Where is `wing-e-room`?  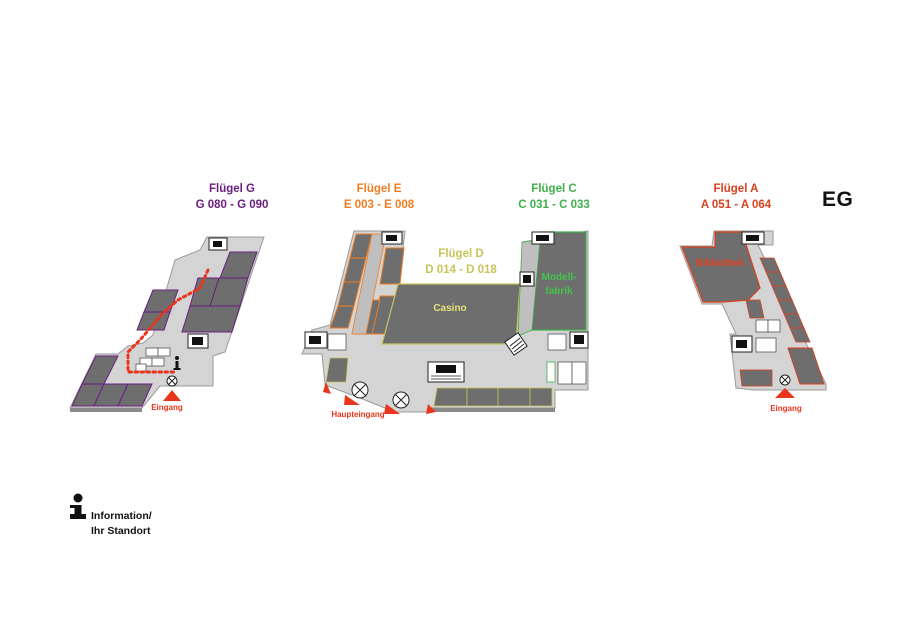 wing-e-room is located at coordinates (342, 317).